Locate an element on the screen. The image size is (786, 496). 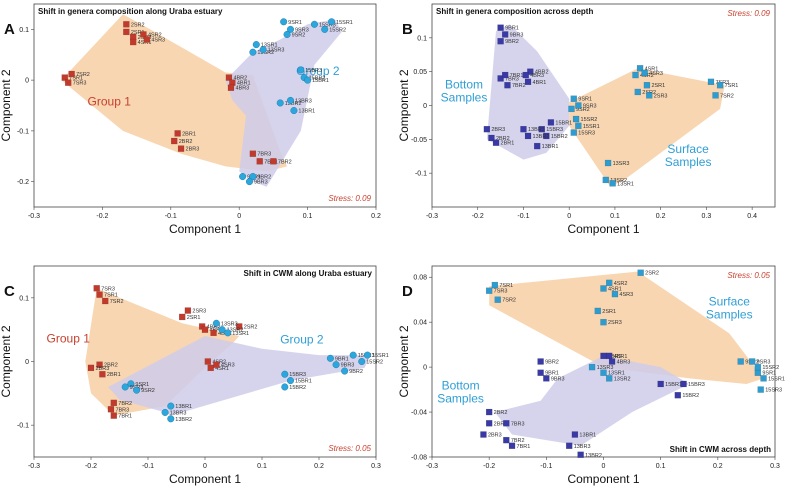
data-point-label: 9SR1 is located at coordinates (142, 385).